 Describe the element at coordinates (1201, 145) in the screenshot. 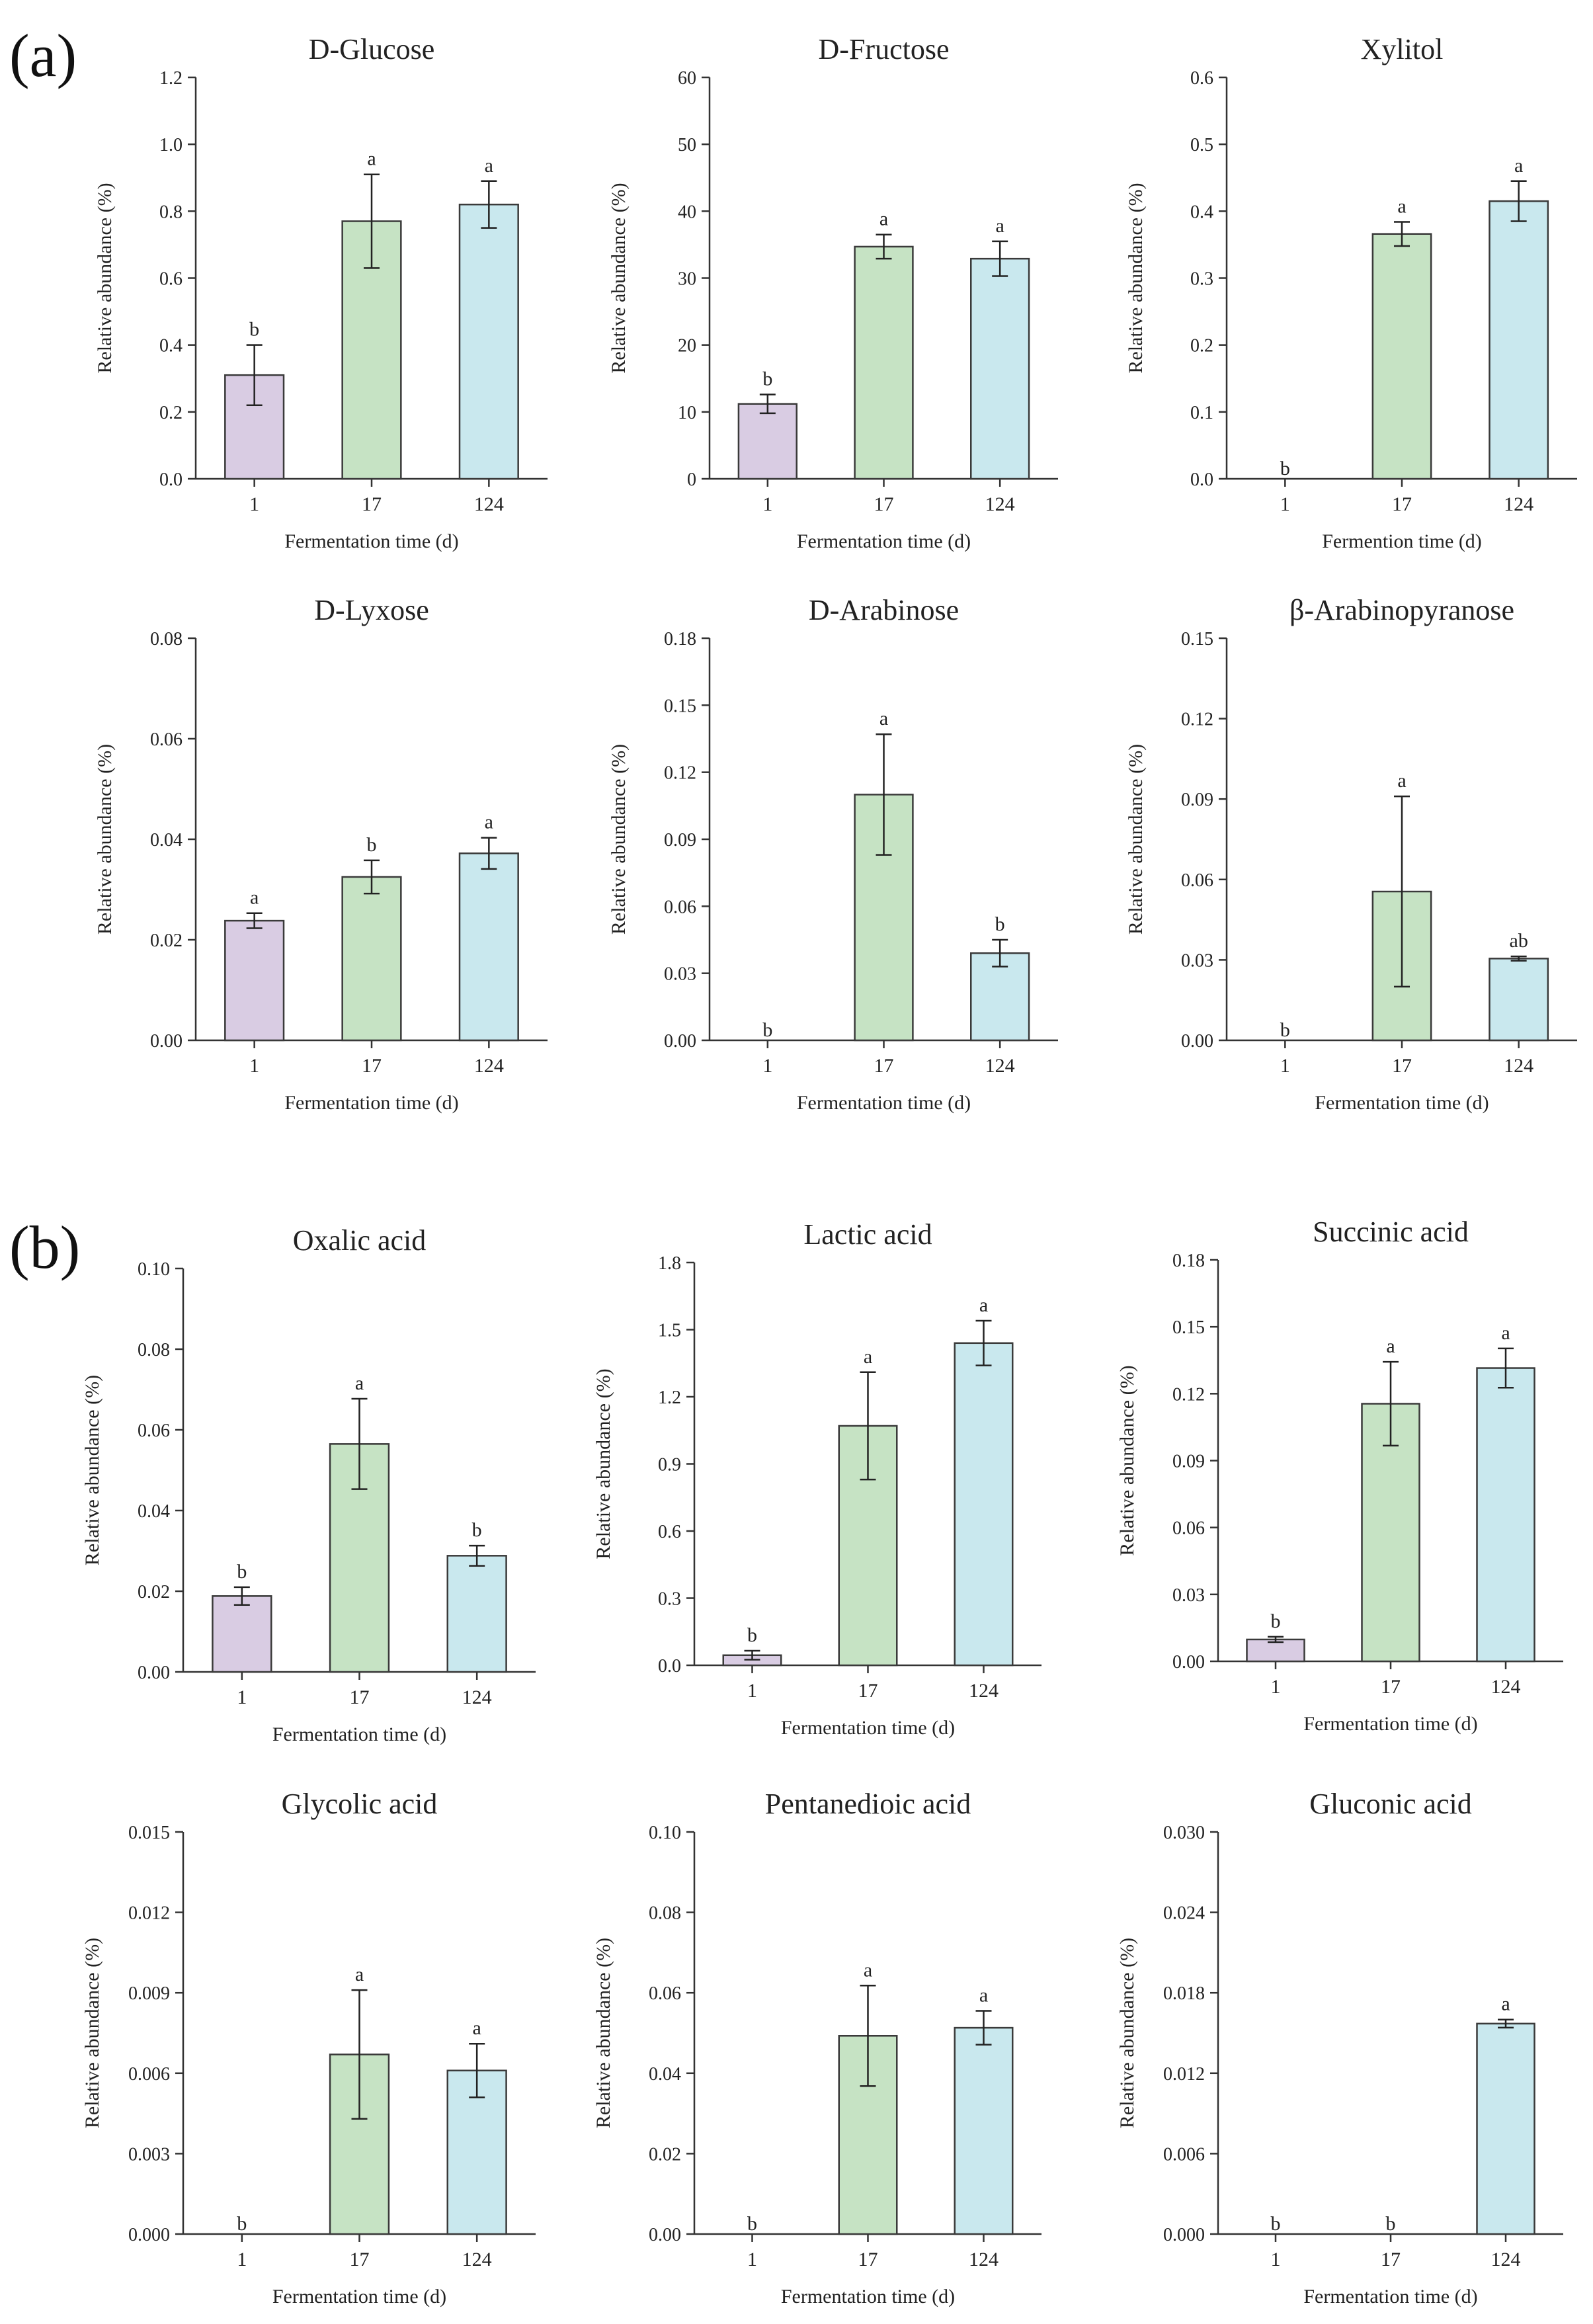

I see `y-tick-label: 0.5` at that location.